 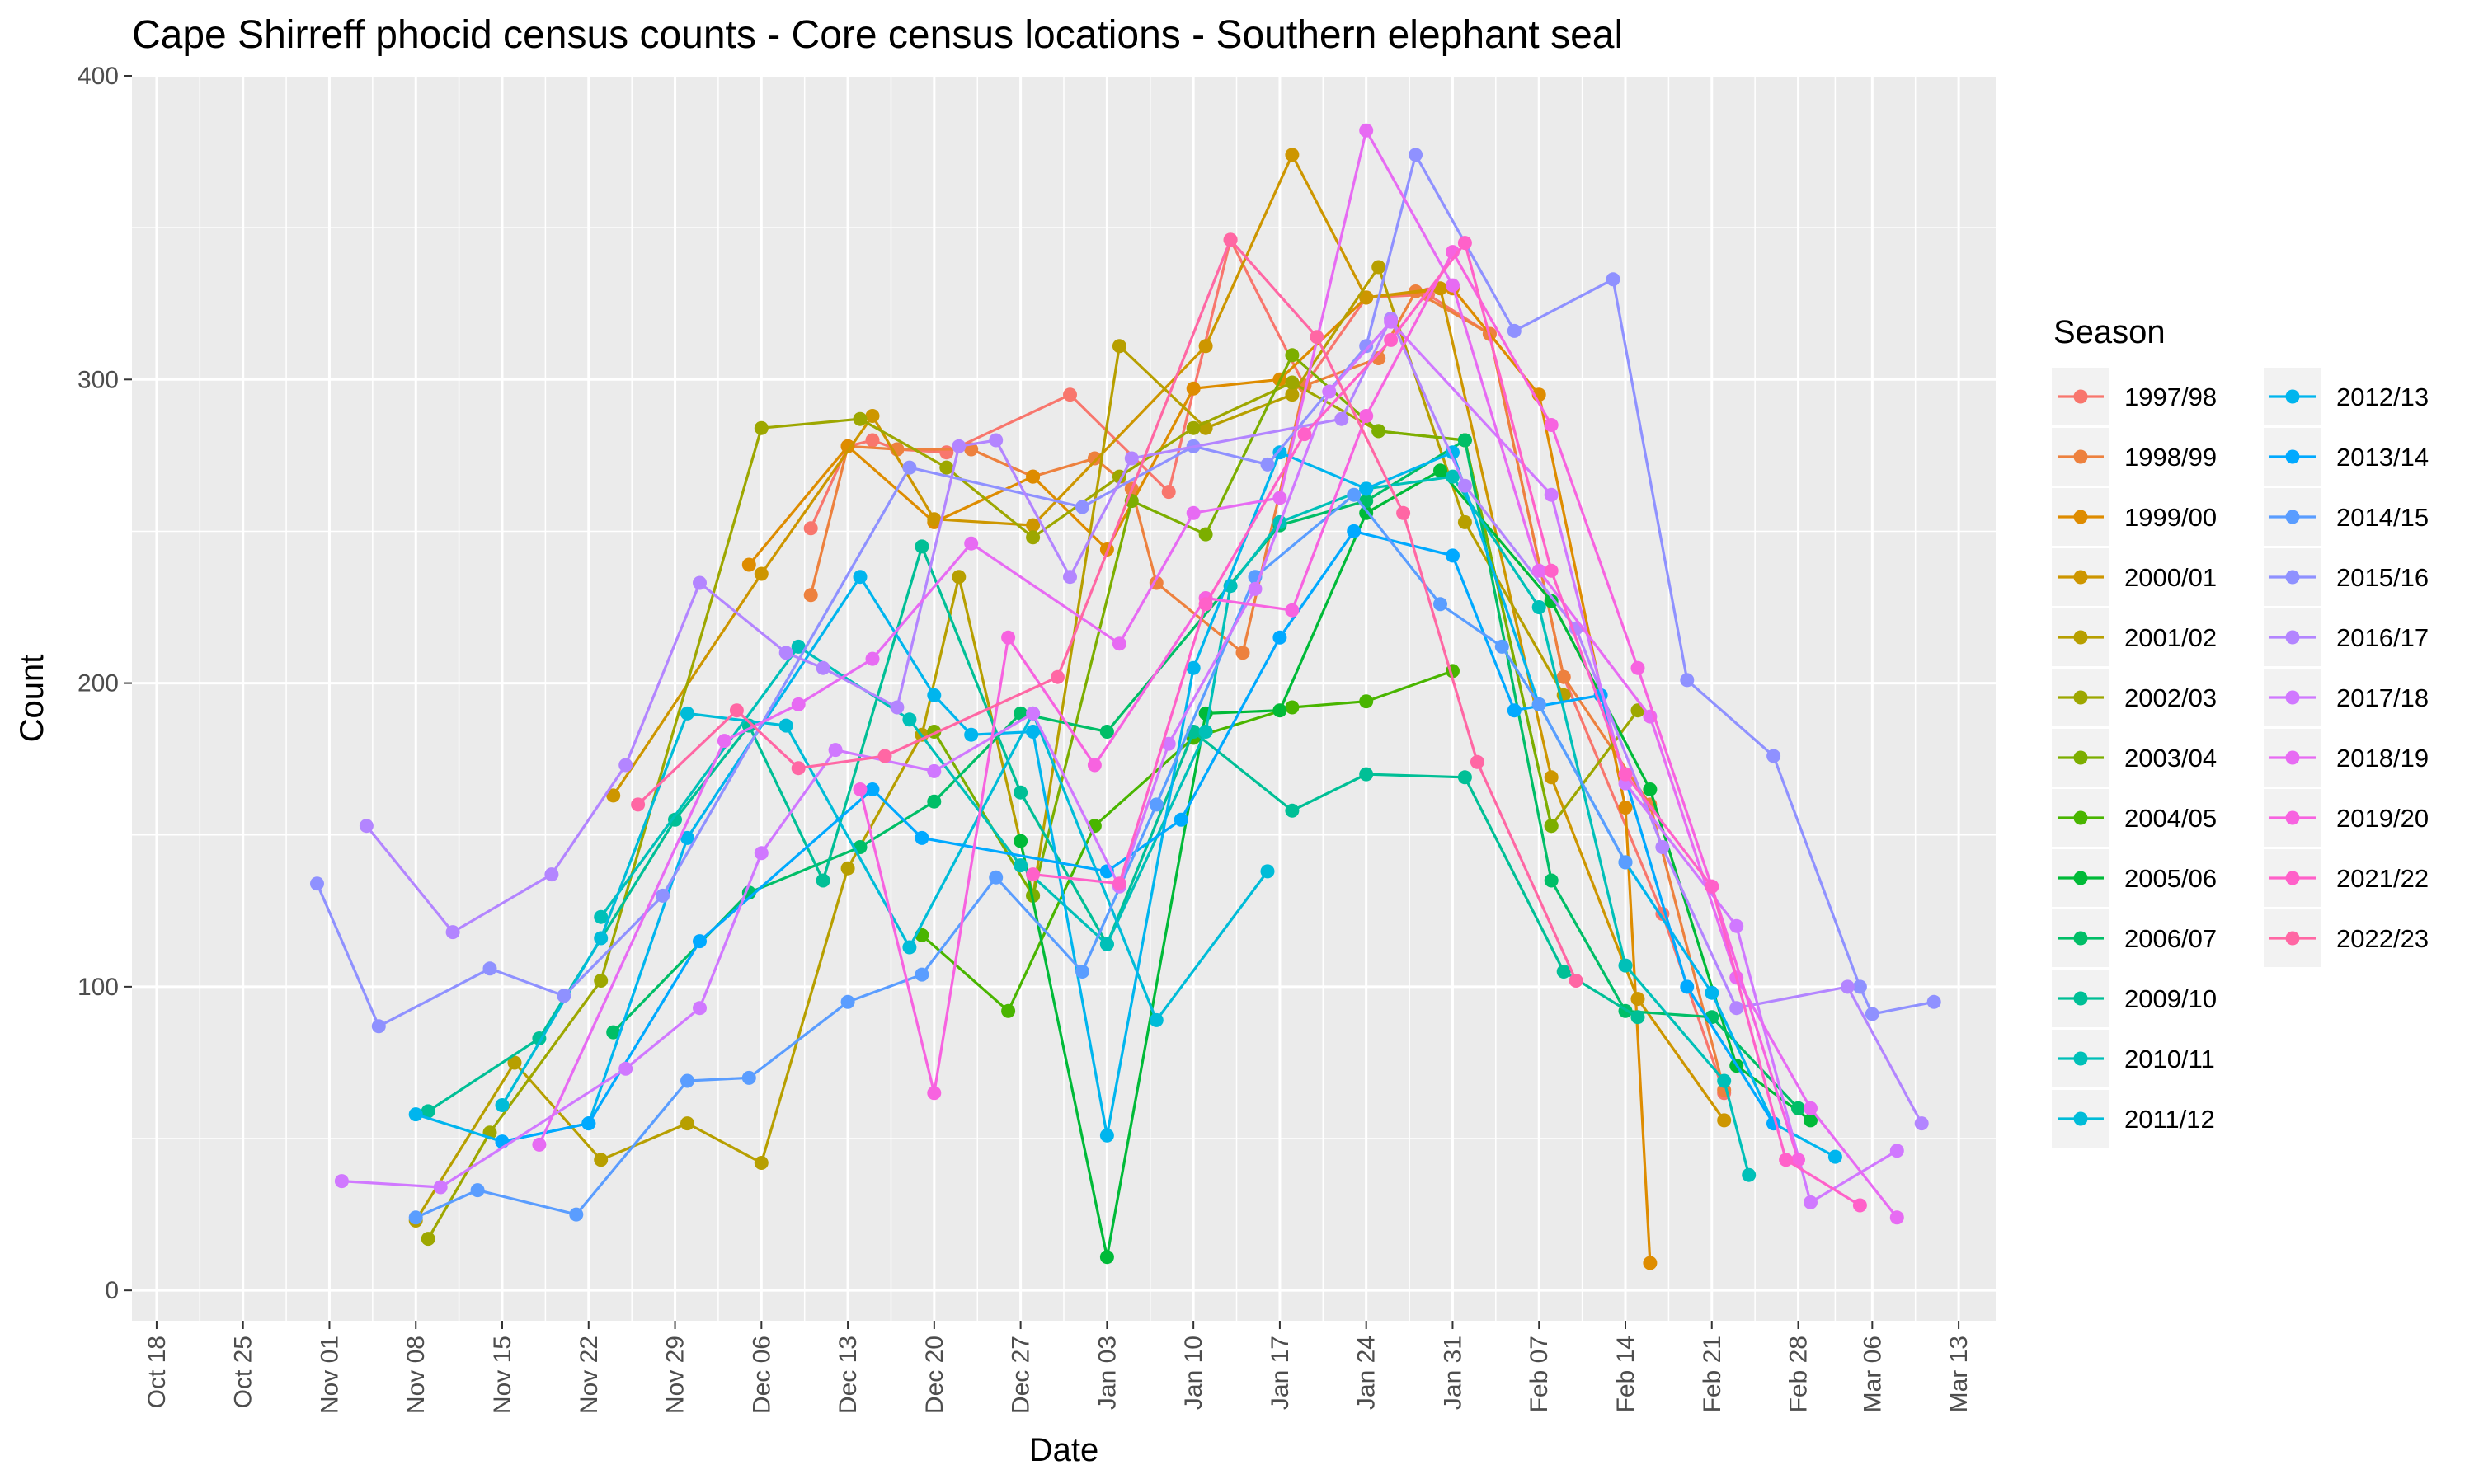 I want to click on legend-label: 2018/19, so click(x=2382, y=758).